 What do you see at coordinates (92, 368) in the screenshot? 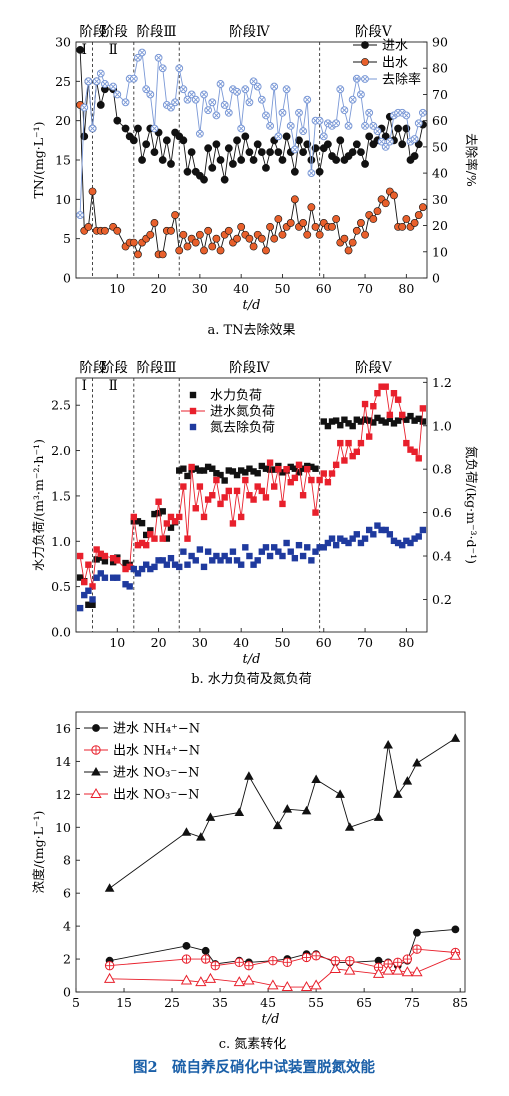
I see `stage-label: 阶段` at bounding box center [92, 368].